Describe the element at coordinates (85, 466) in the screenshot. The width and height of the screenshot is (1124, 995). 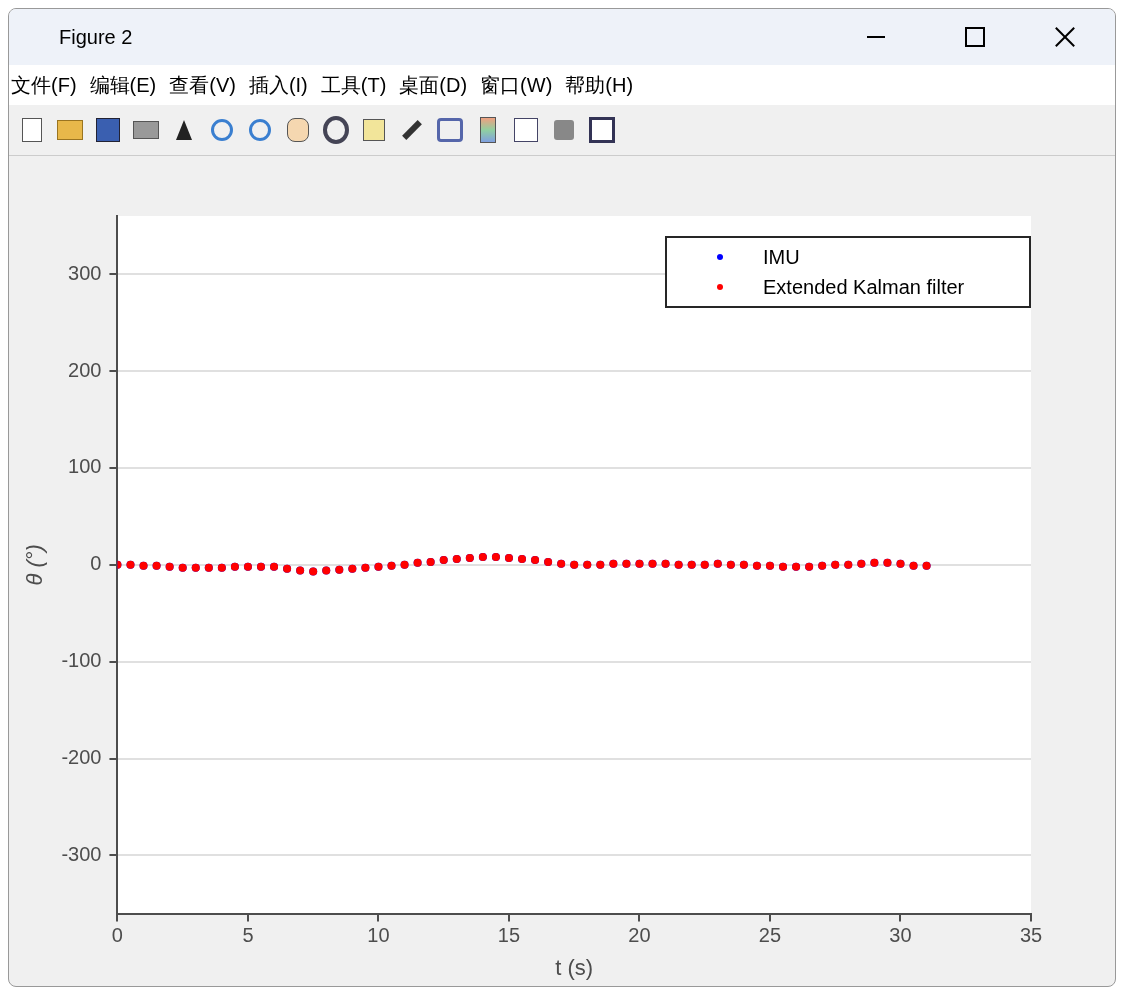
I see `y-tick-label: 100` at that location.